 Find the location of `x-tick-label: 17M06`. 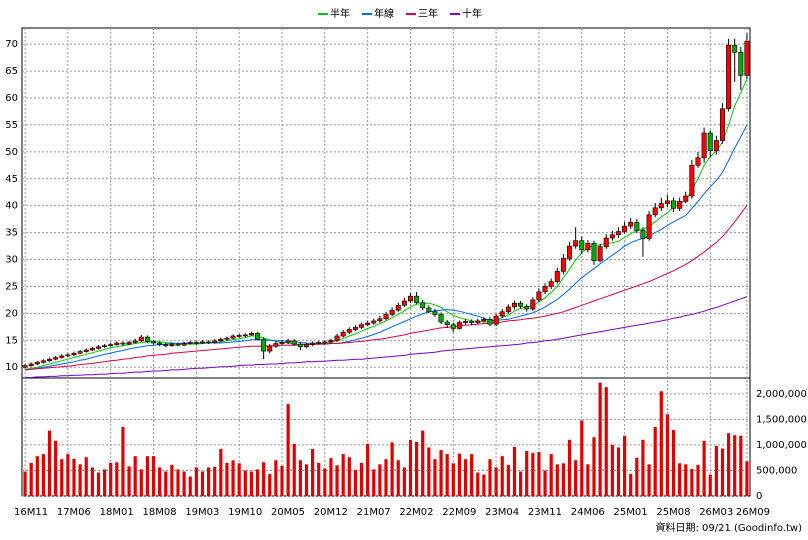

x-tick-label: 17M06 is located at coordinates (74, 512).